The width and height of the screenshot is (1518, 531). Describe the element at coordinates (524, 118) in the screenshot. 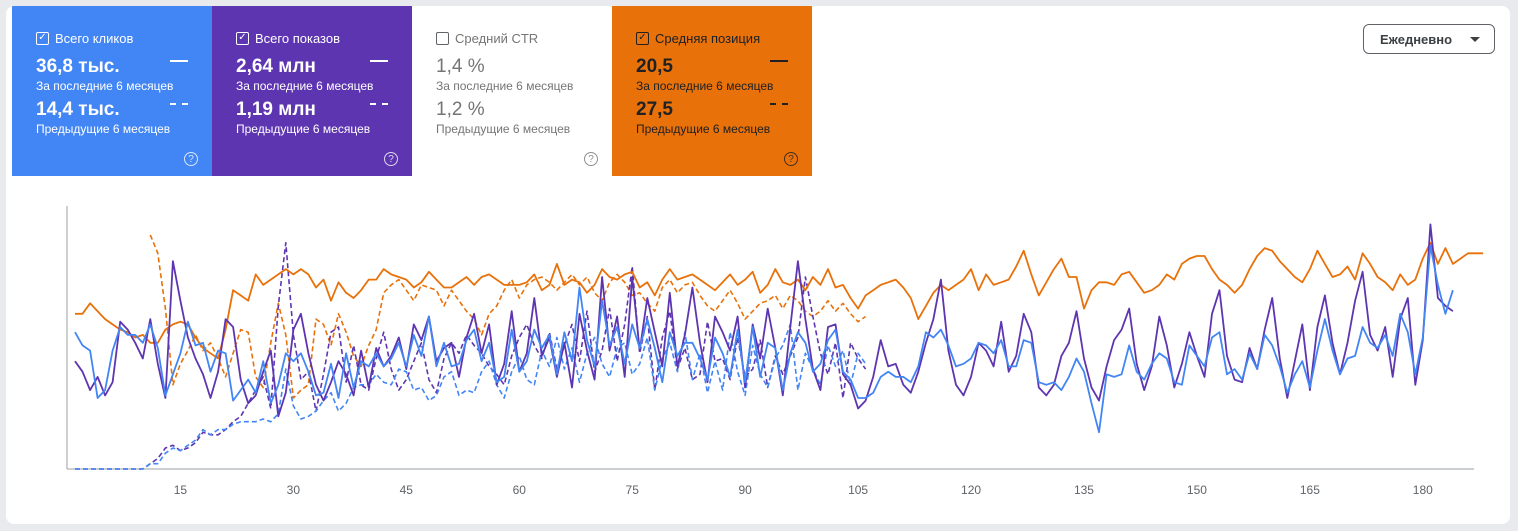

I see `metric-previous: 1,2 % Предыдущие 6 месяцев` at that location.